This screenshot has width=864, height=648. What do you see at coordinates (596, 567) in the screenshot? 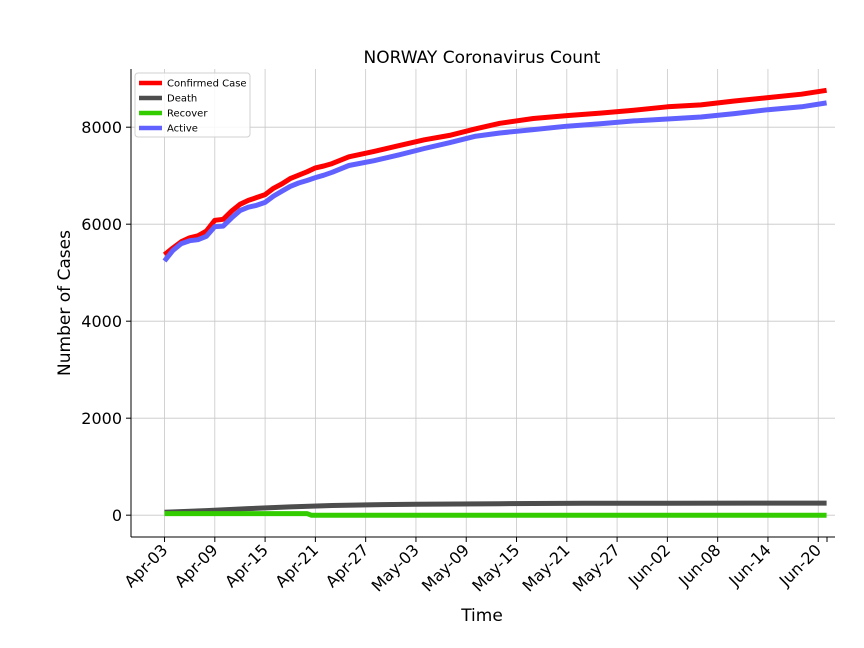
I see `x-tick-label: May-27` at bounding box center [596, 567].